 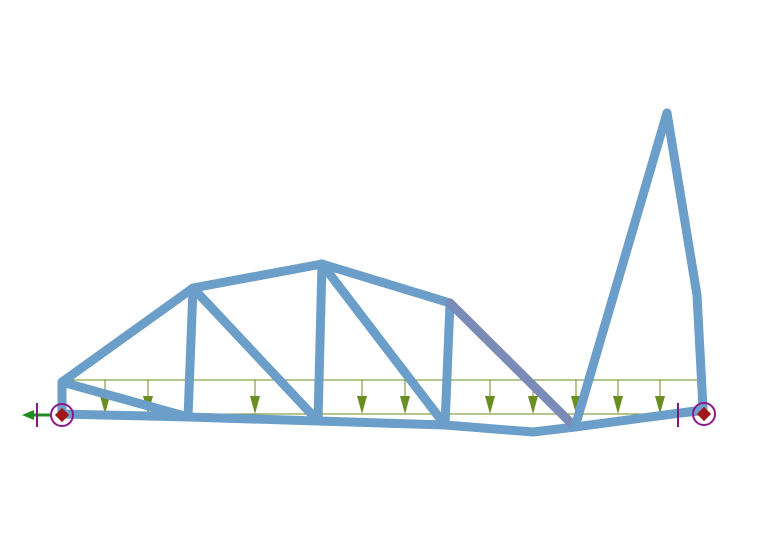 What do you see at coordinates (369, 414) in the screenshot?
I see `supports` at bounding box center [369, 414].